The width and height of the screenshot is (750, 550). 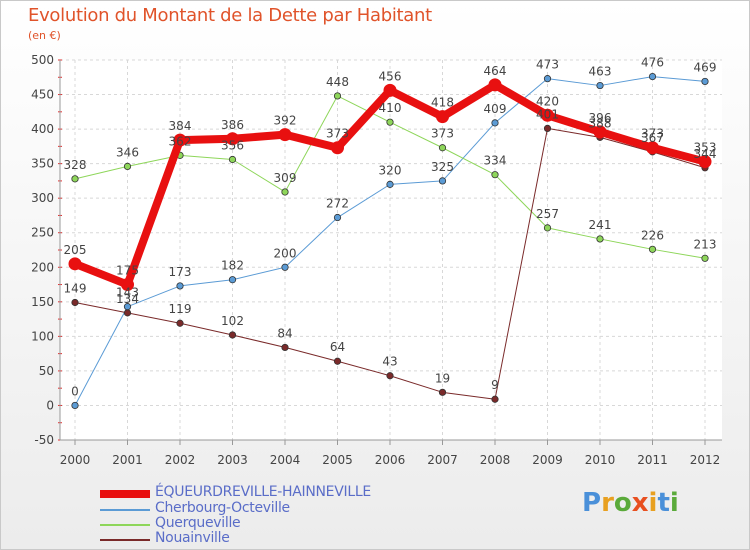 What do you see at coordinates (284, 333) in the screenshot?
I see `data-label: 84` at bounding box center [284, 333].